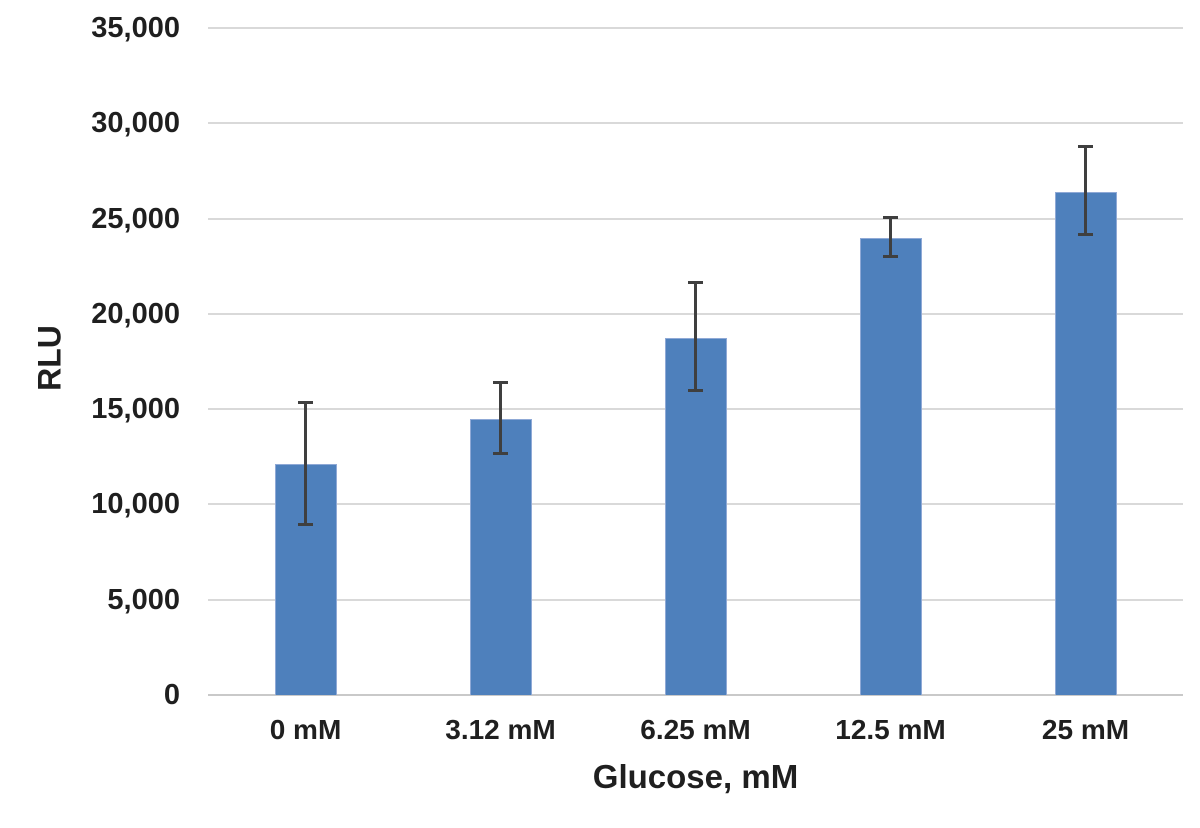 This screenshot has width=1200, height=828. I want to click on bar-0-mm, so click(305, 579).